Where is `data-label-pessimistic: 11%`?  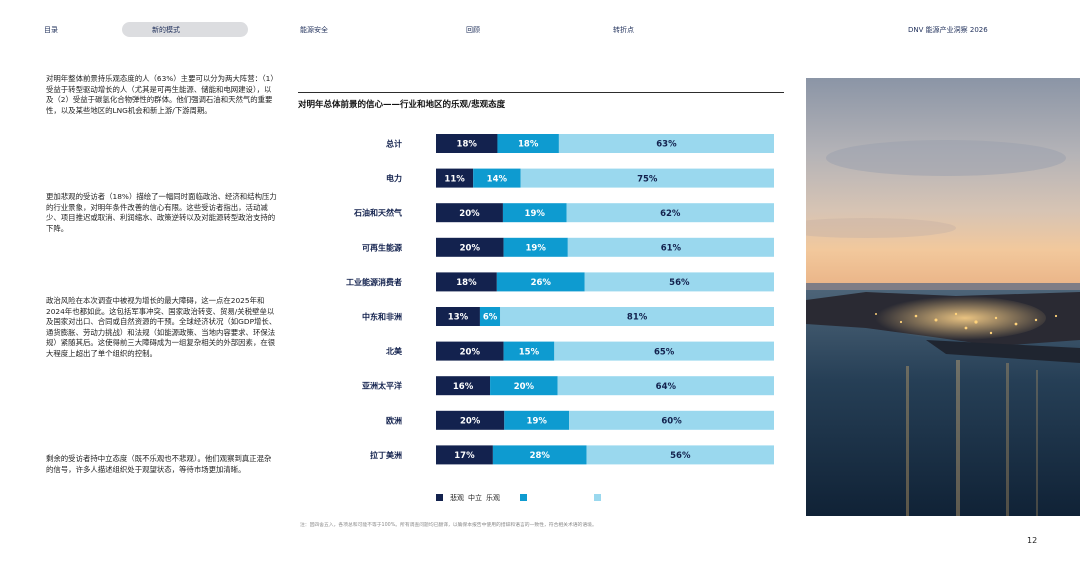 data-label-pessimistic: 11% is located at coordinates (454, 179).